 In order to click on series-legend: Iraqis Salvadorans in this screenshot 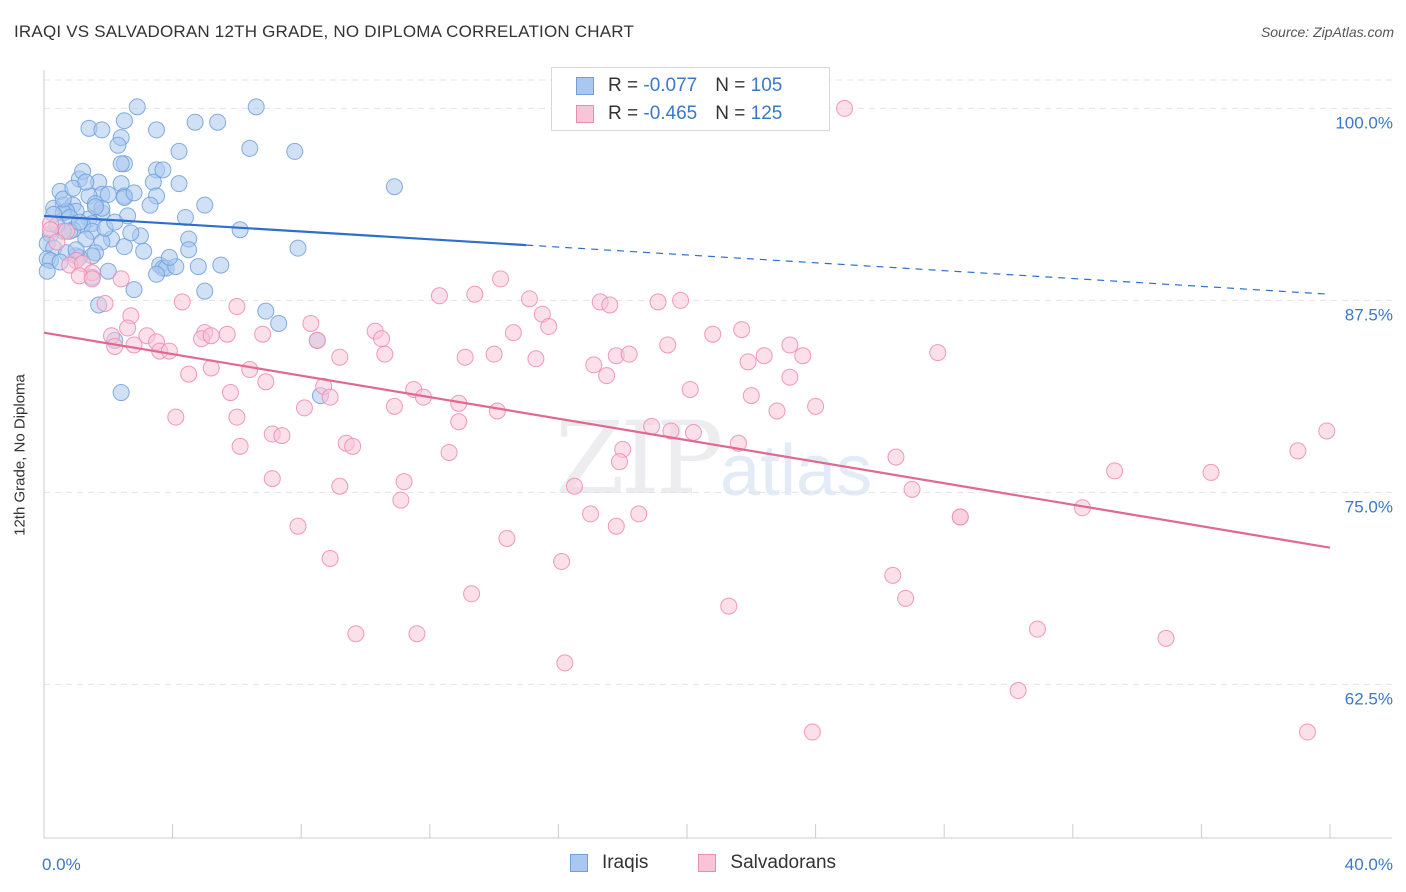, I will do `click(703, 863)`.